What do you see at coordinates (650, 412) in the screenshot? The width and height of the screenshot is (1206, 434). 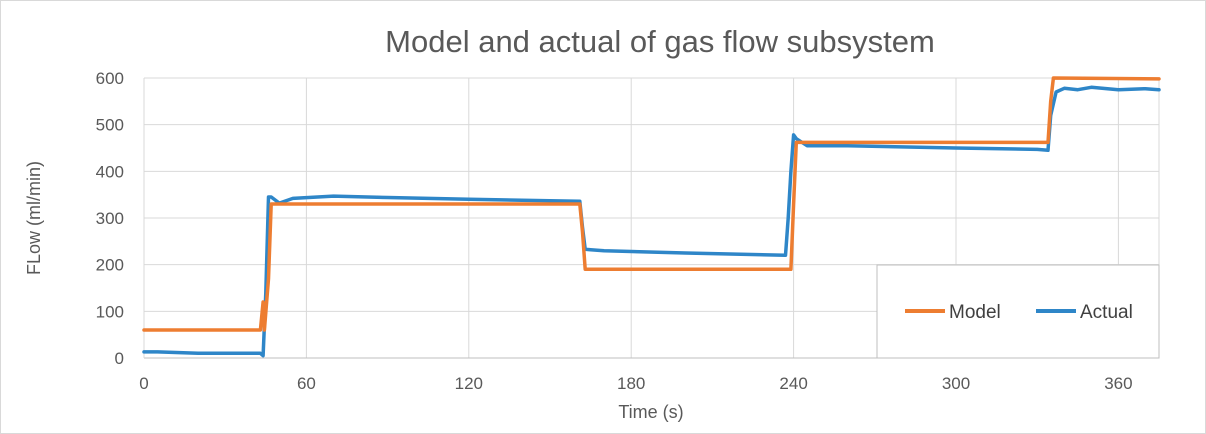 I see `x-axis-label: Time (s)` at bounding box center [650, 412].